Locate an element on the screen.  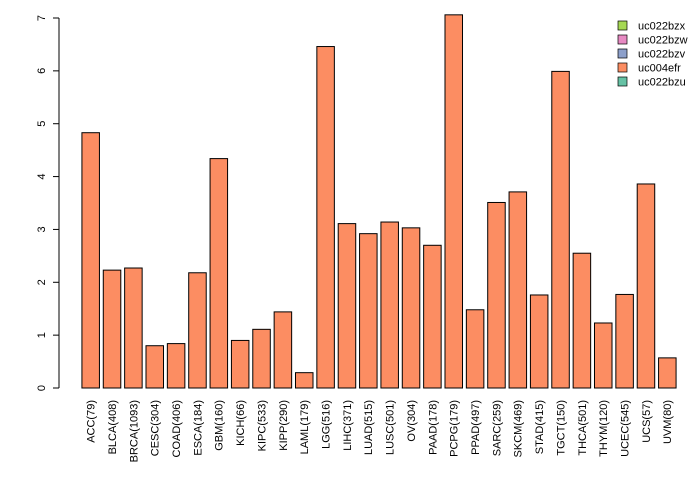
x-tick-label: THYM(120) is located at coordinates (604, 428).